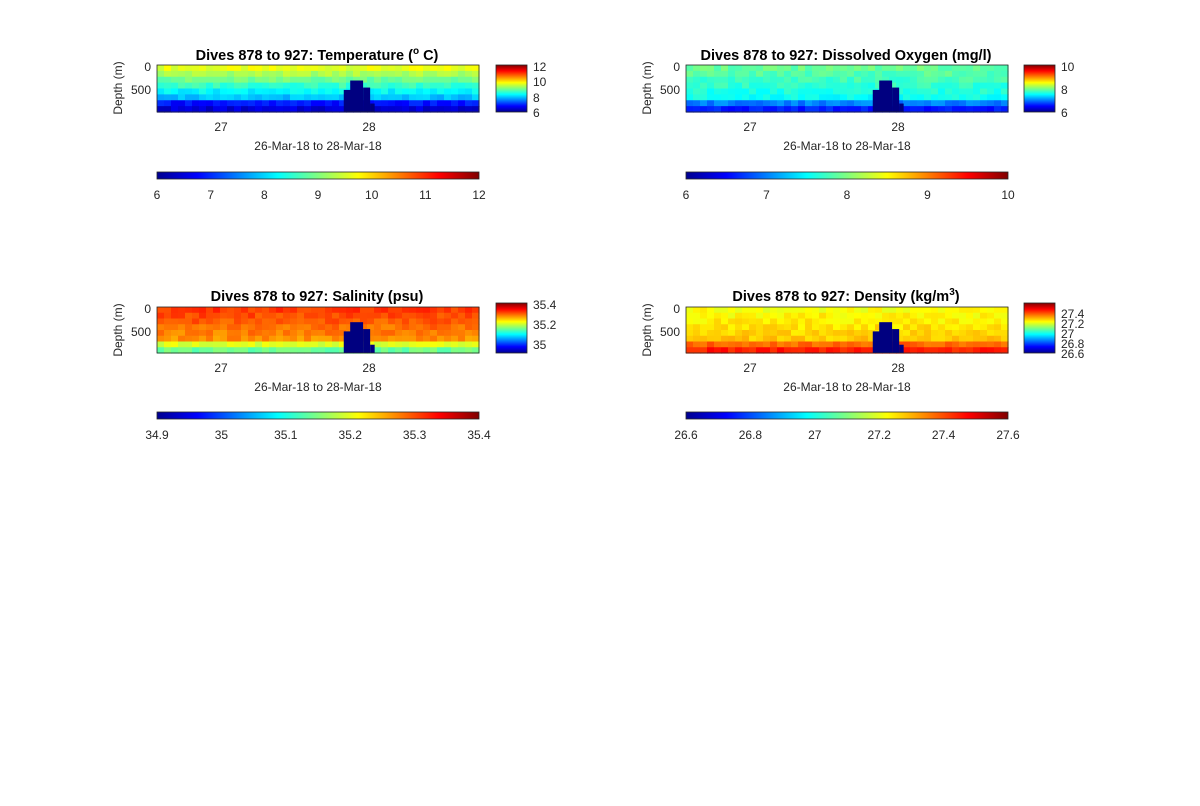 This screenshot has width=1200, height=806. I want to click on bottom-colorbar-tick: 12, so click(479, 195).